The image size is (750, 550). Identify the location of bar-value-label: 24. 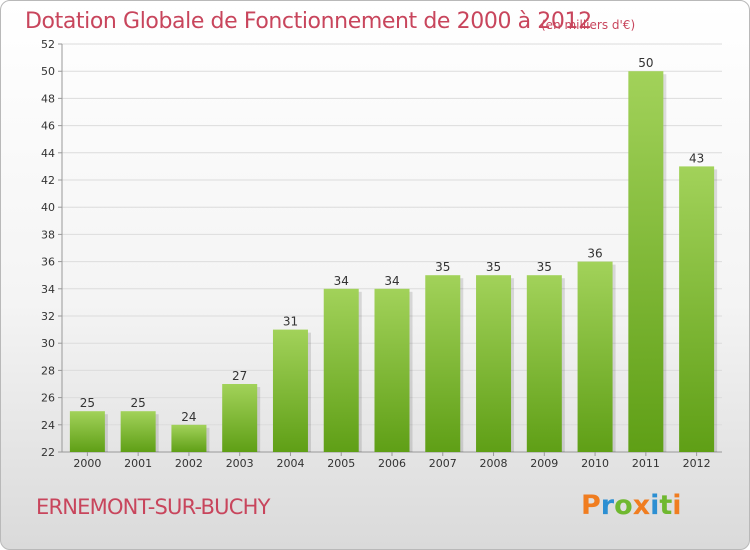
(188, 417).